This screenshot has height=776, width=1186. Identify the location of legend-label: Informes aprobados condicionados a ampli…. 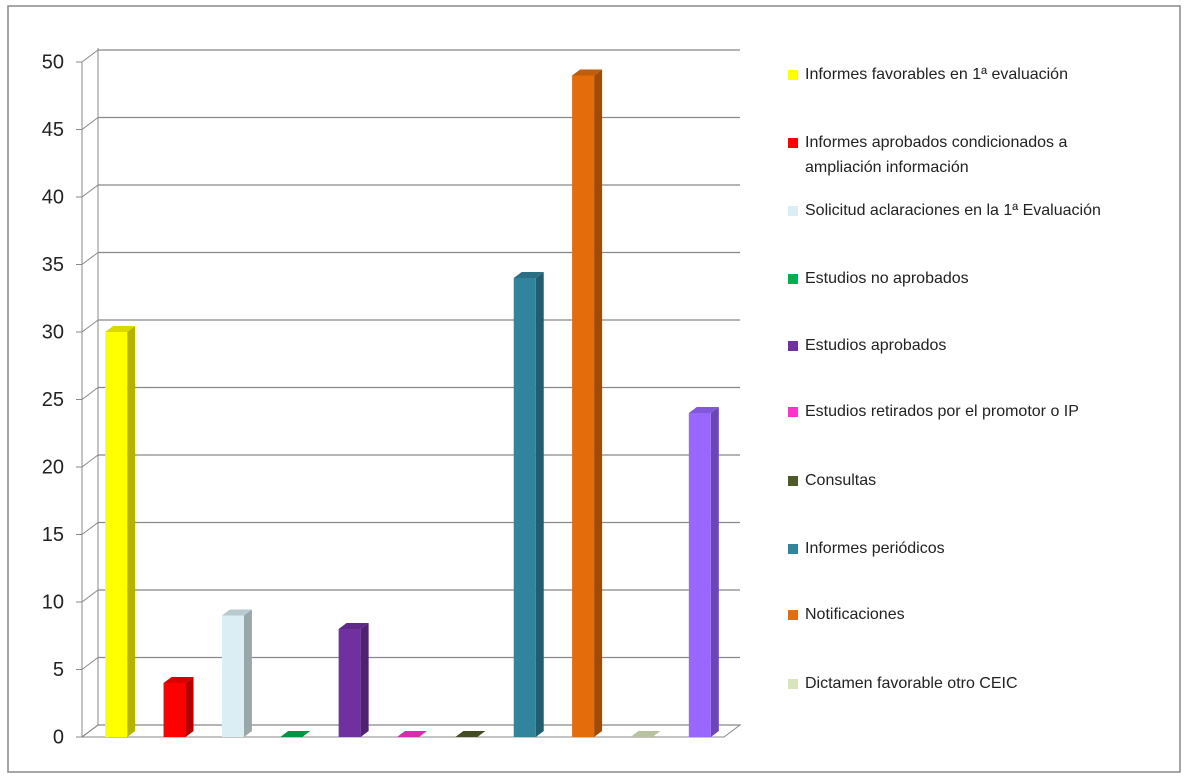
(936, 155).